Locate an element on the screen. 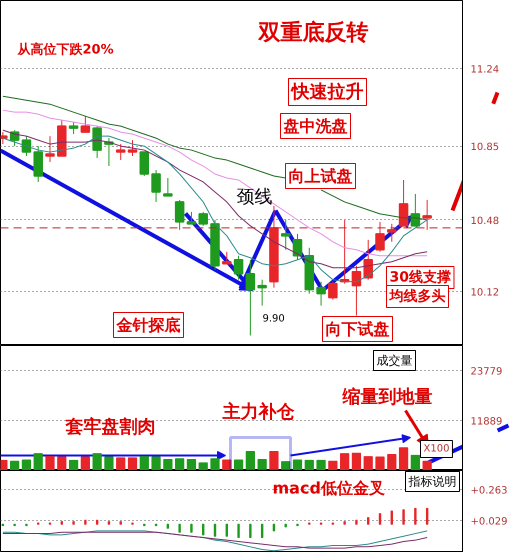  y-tick-label: 23779 is located at coordinates (486, 372).